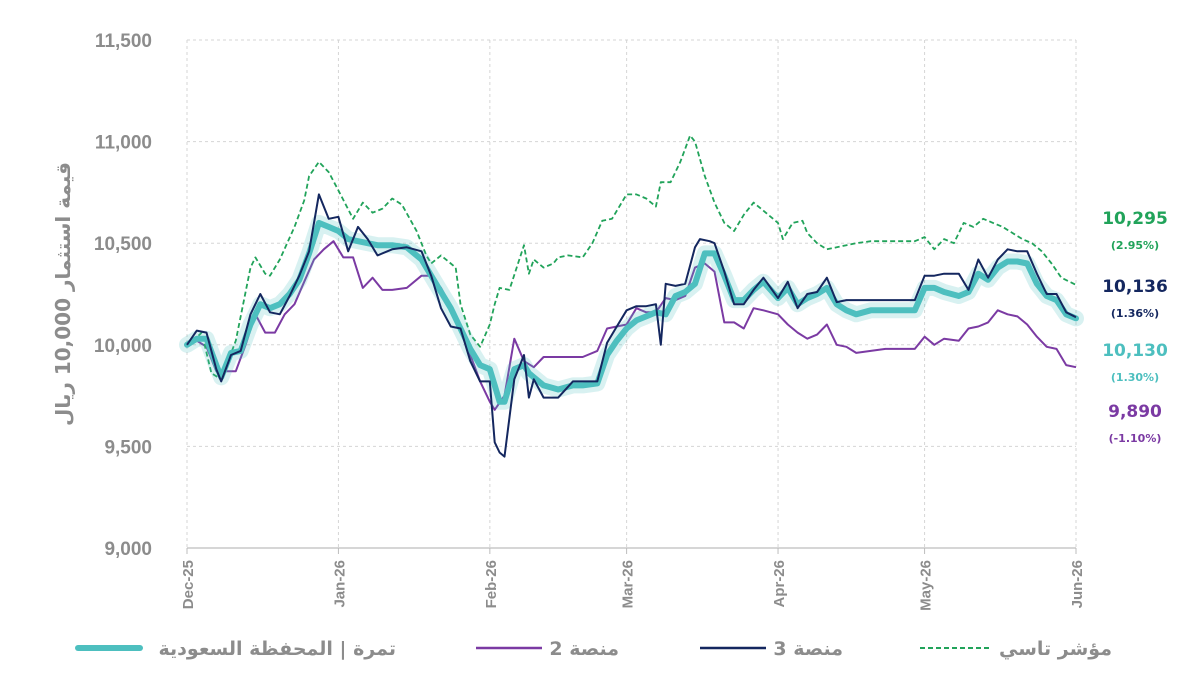 The width and height of the screenshot is (1200, 698). What do you see at coordinates (808, 649) in the screenshot?
I see `legend-label: منصة 3` at bounding box center [808, 649].